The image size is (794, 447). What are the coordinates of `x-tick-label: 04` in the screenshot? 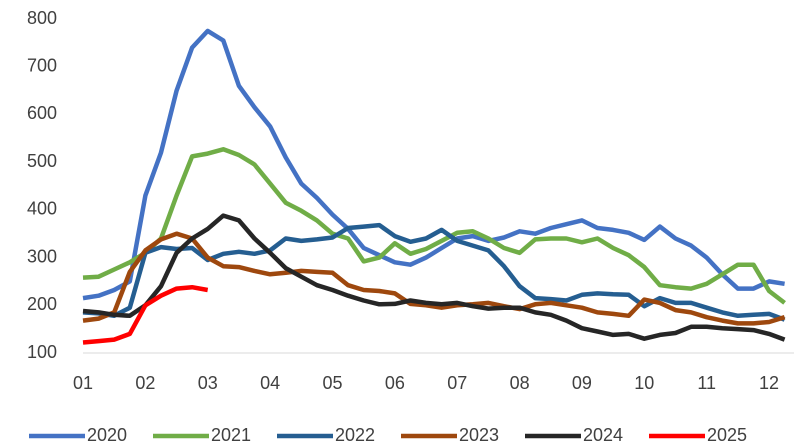 It's located at (270, 383).